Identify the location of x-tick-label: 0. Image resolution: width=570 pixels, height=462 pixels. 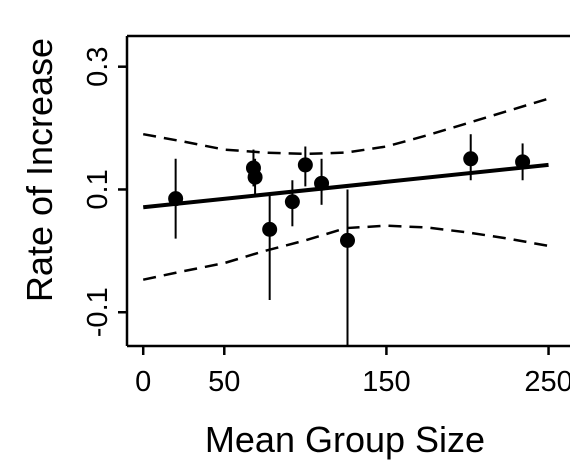
(143, 382).